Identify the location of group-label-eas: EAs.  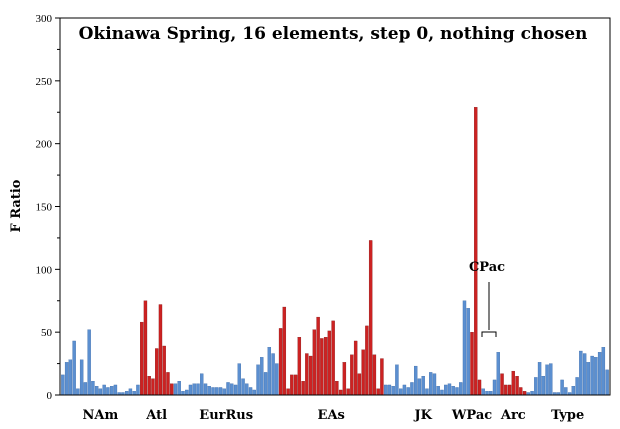
(331, 415).